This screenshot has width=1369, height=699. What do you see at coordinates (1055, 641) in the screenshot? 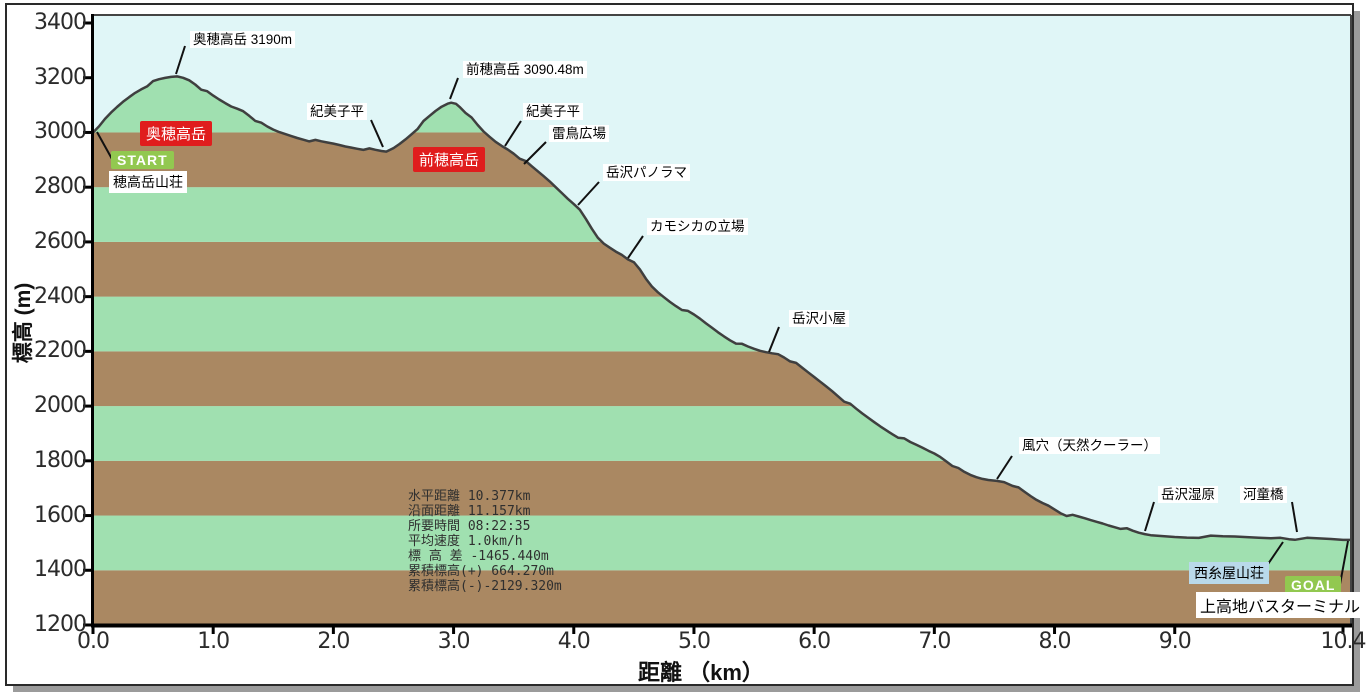
I see `x-tick-label: 8.0` at bounding box center [1055, 641].